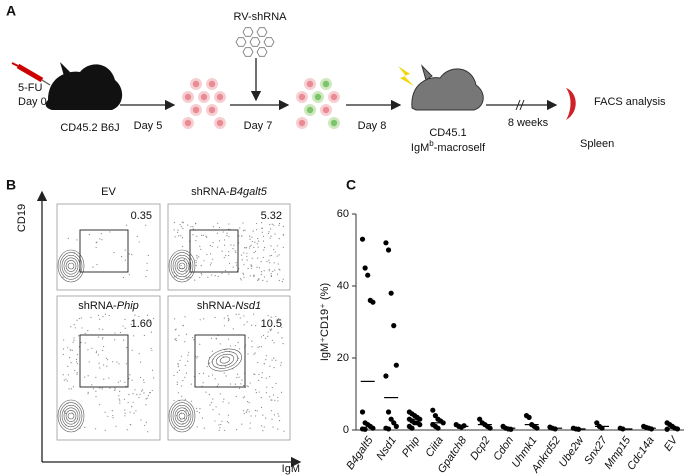 This screenshot has height=476, width=688. What do you see at coordinates (108, 247) in the screenshot?
I see `plot-frame` at bounding box center [108, 247].